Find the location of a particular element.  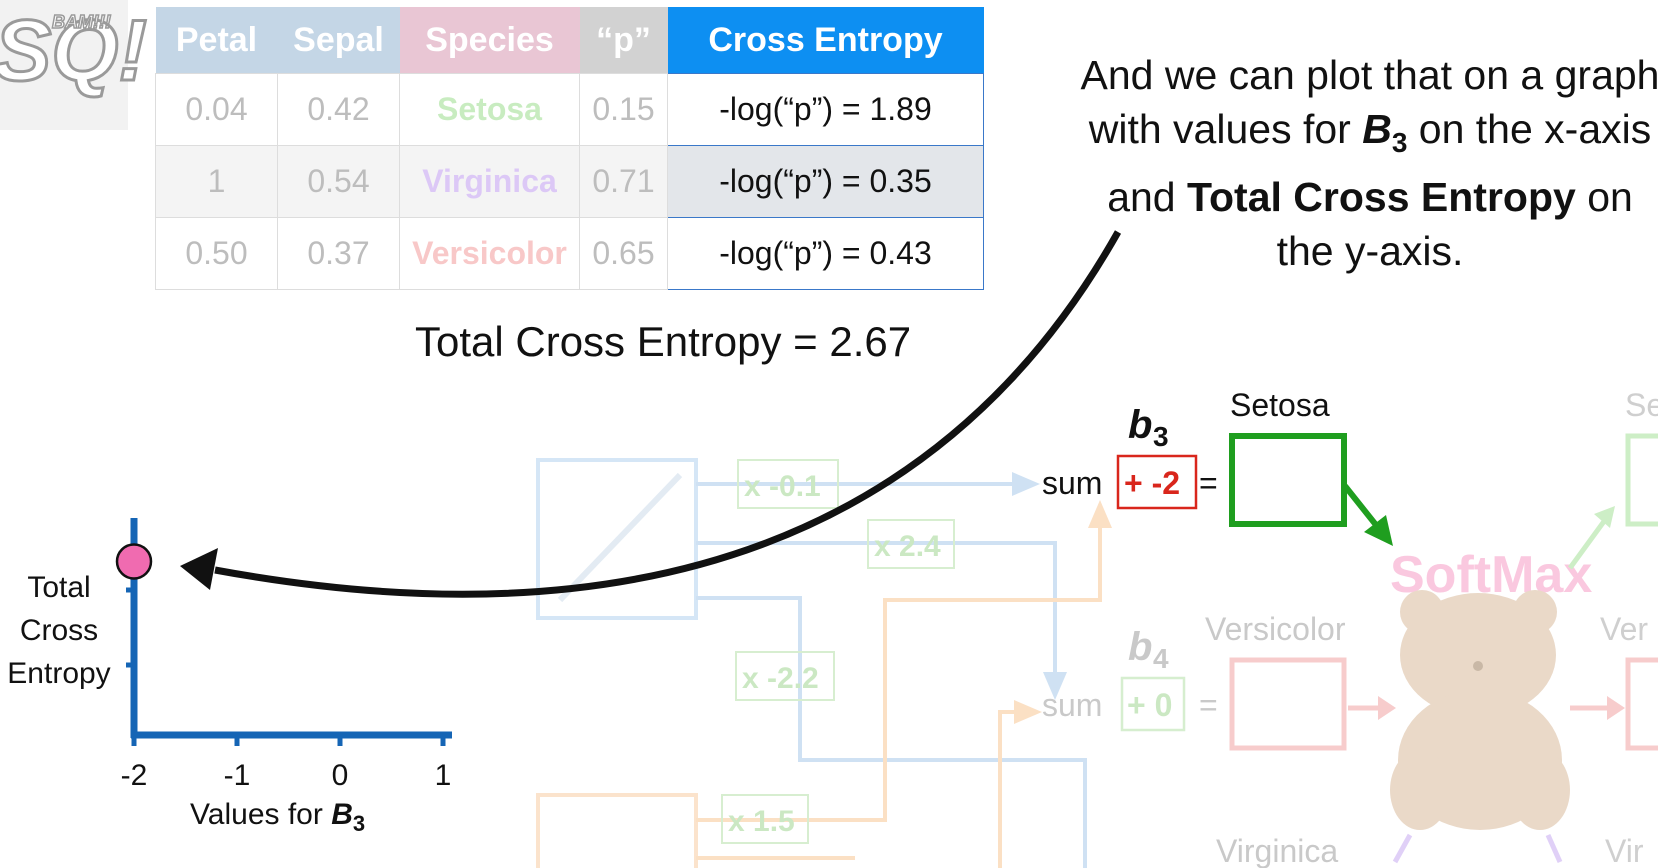

table-row: 0.04 0.42 Setosa 0.15 -log(“p”) = 1.89 is located at coordinates (569, 109).